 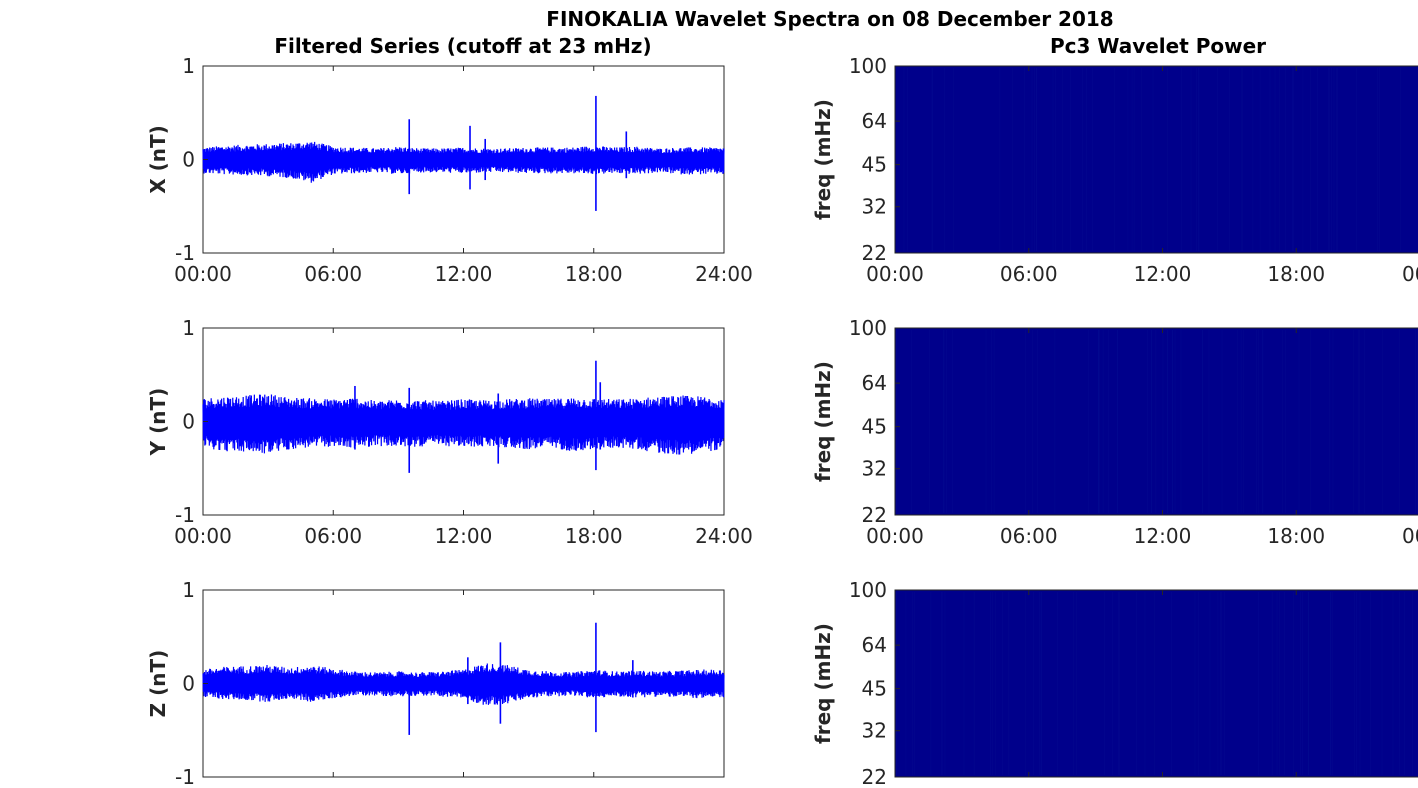 What do you see at coordinates (463, 162) in the screenshot?
I see `series-x-trace` at bounding box center [463, 162].